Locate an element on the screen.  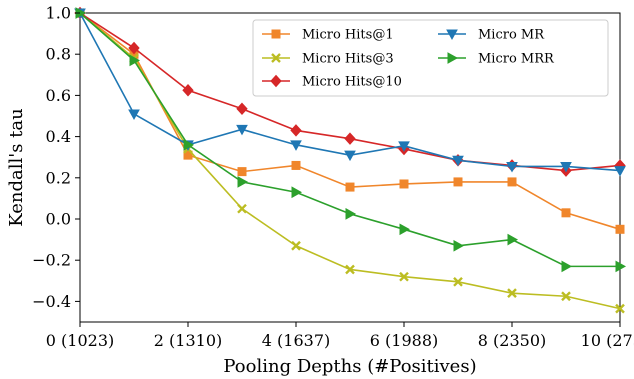
y-axis: 1.0 0.8 0.6 0.4 0.2 0.0 −0.2 −0.4 is located at coordinates (56, 157).